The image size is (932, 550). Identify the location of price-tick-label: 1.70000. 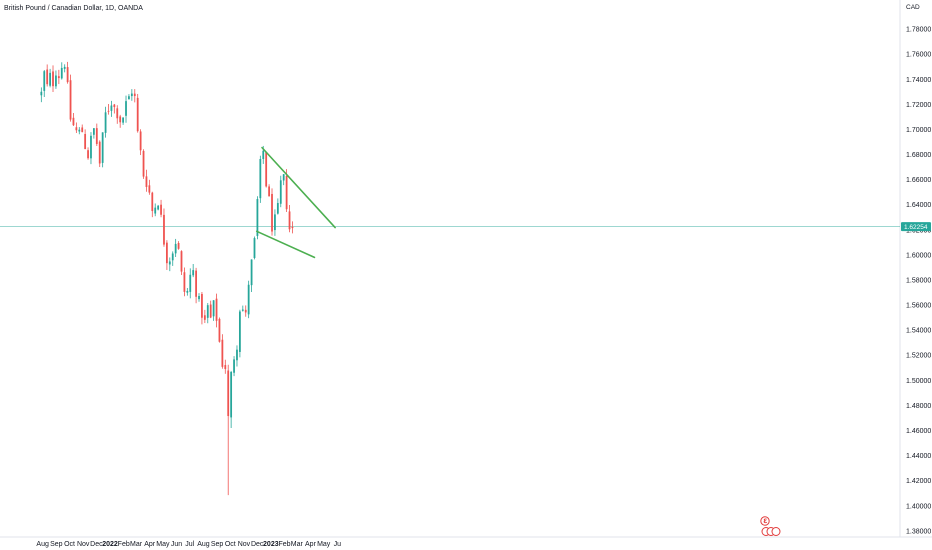
(918, 130).